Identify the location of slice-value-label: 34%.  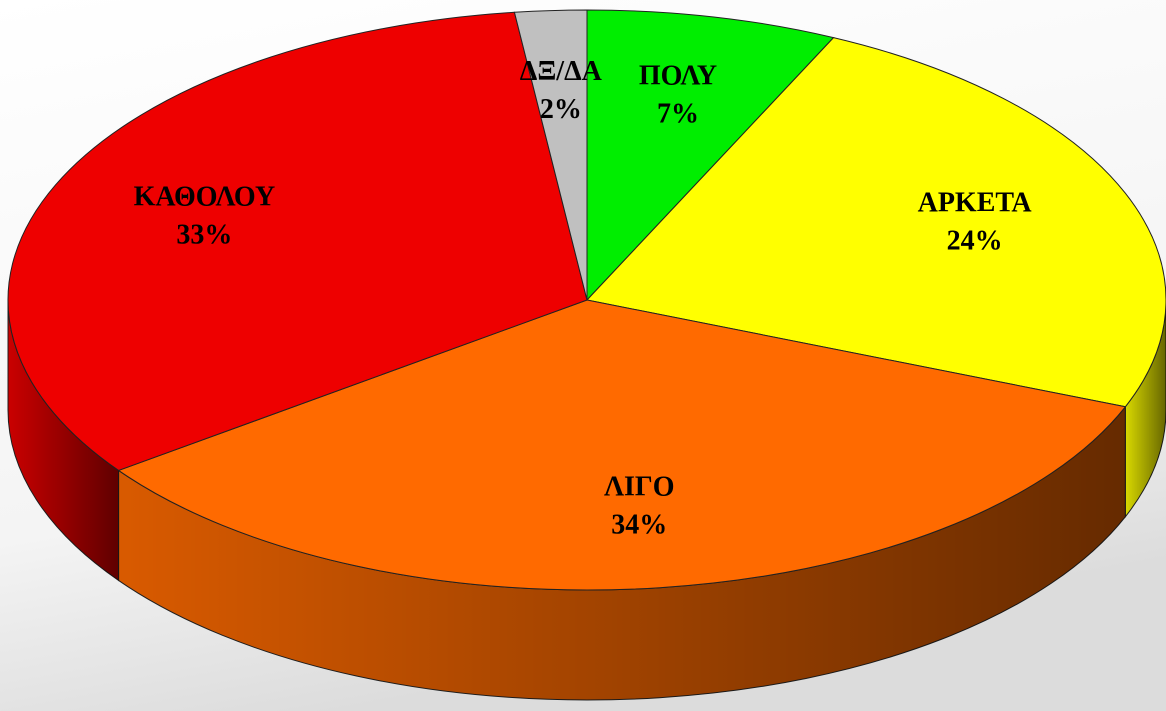
(639, 525).